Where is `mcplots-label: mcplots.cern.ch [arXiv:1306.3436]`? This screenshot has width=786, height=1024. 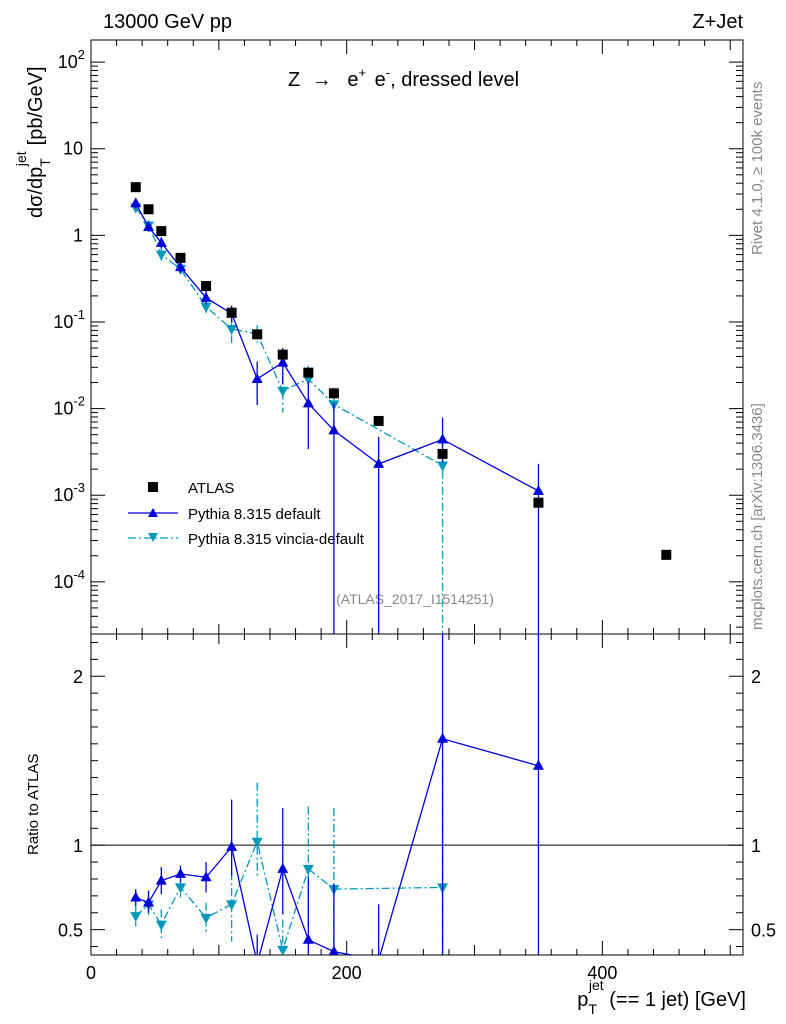 mcplots-label: mcplots.cern.ch [arXiv:1306.3436] is located at coordinates (757, 516).